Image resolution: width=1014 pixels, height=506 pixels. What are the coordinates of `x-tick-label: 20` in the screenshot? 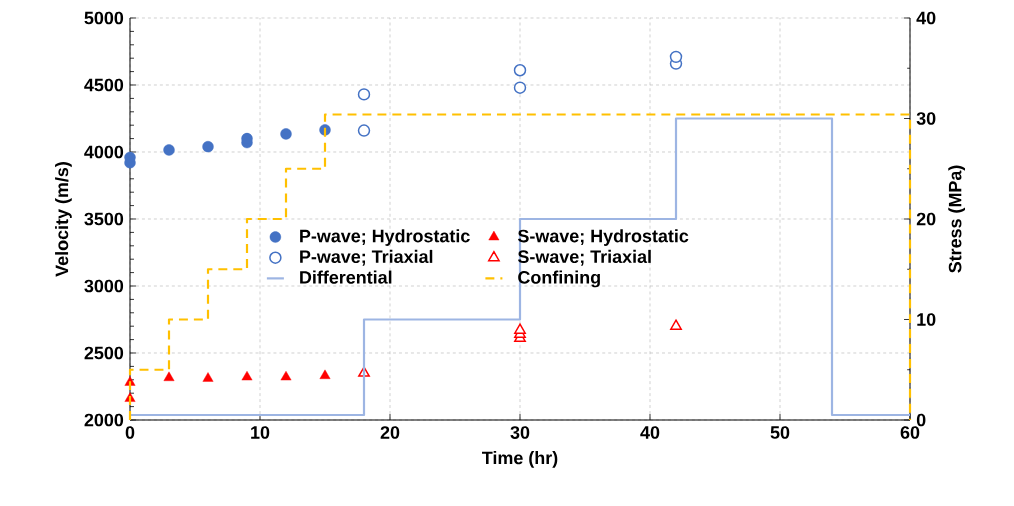 It's located at (390, 432).